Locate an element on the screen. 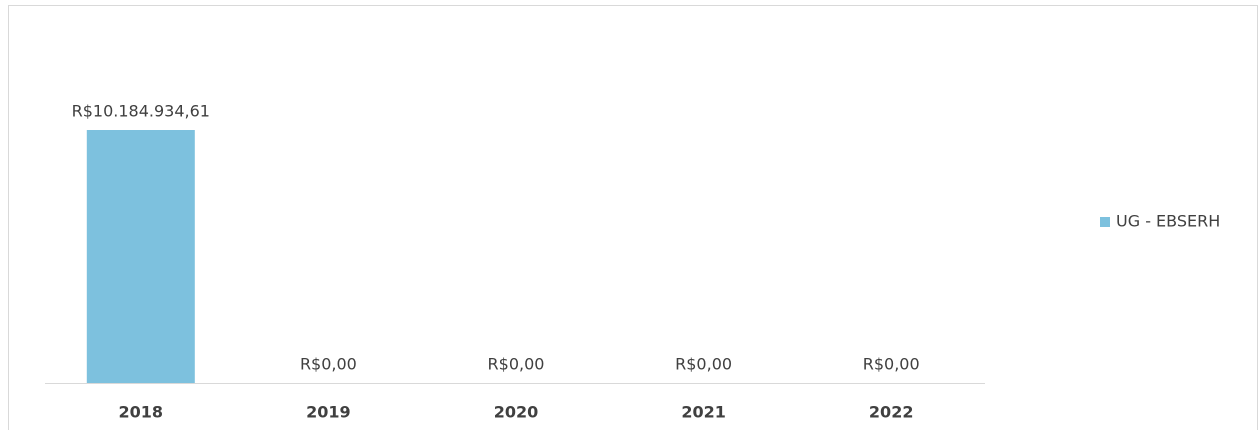 Image resolution: width=1259 pixels, height=430 pixels. x-tick-label: 2022 is located at coordinates (891, 412).